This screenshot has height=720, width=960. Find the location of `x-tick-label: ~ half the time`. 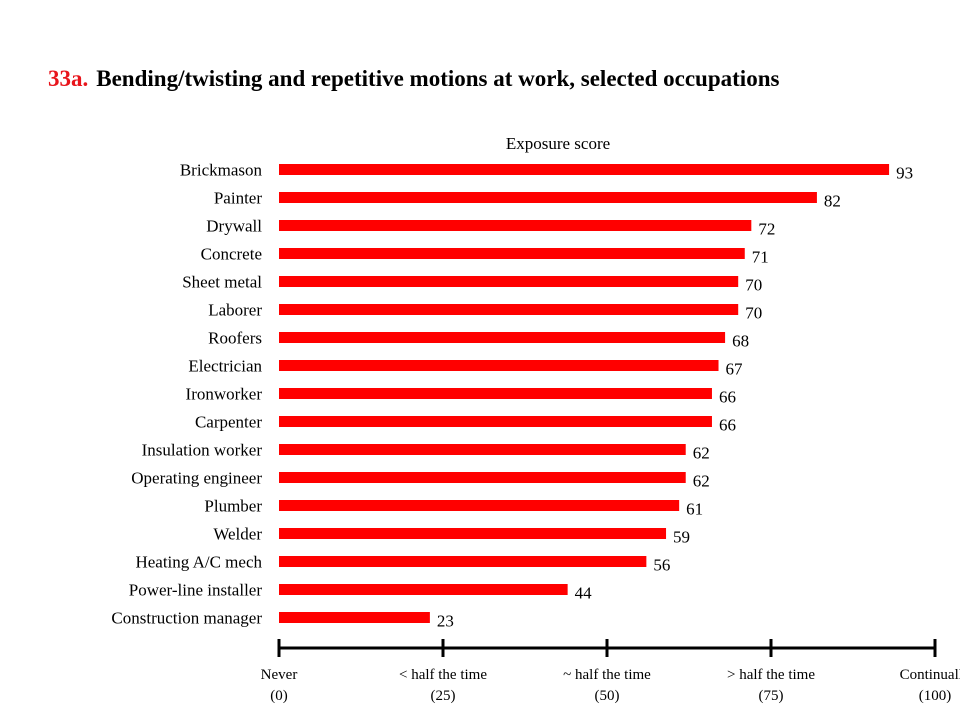

x-tick-label: ~ half the time is located at coordinates (607, 675).